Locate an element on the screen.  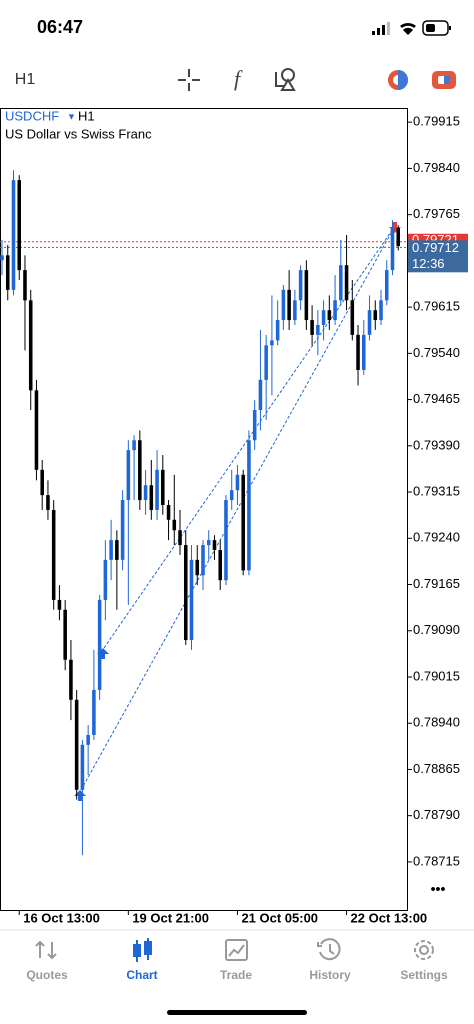
y-tick-label: 0.79090 is located at coordinates (436, 629).